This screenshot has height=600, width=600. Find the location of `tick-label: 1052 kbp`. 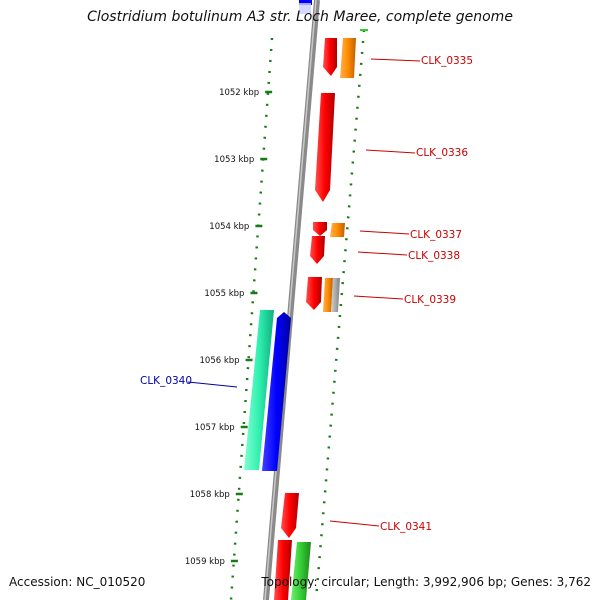

tick-label: 1052 kbp is located at coordinates (239, 93).